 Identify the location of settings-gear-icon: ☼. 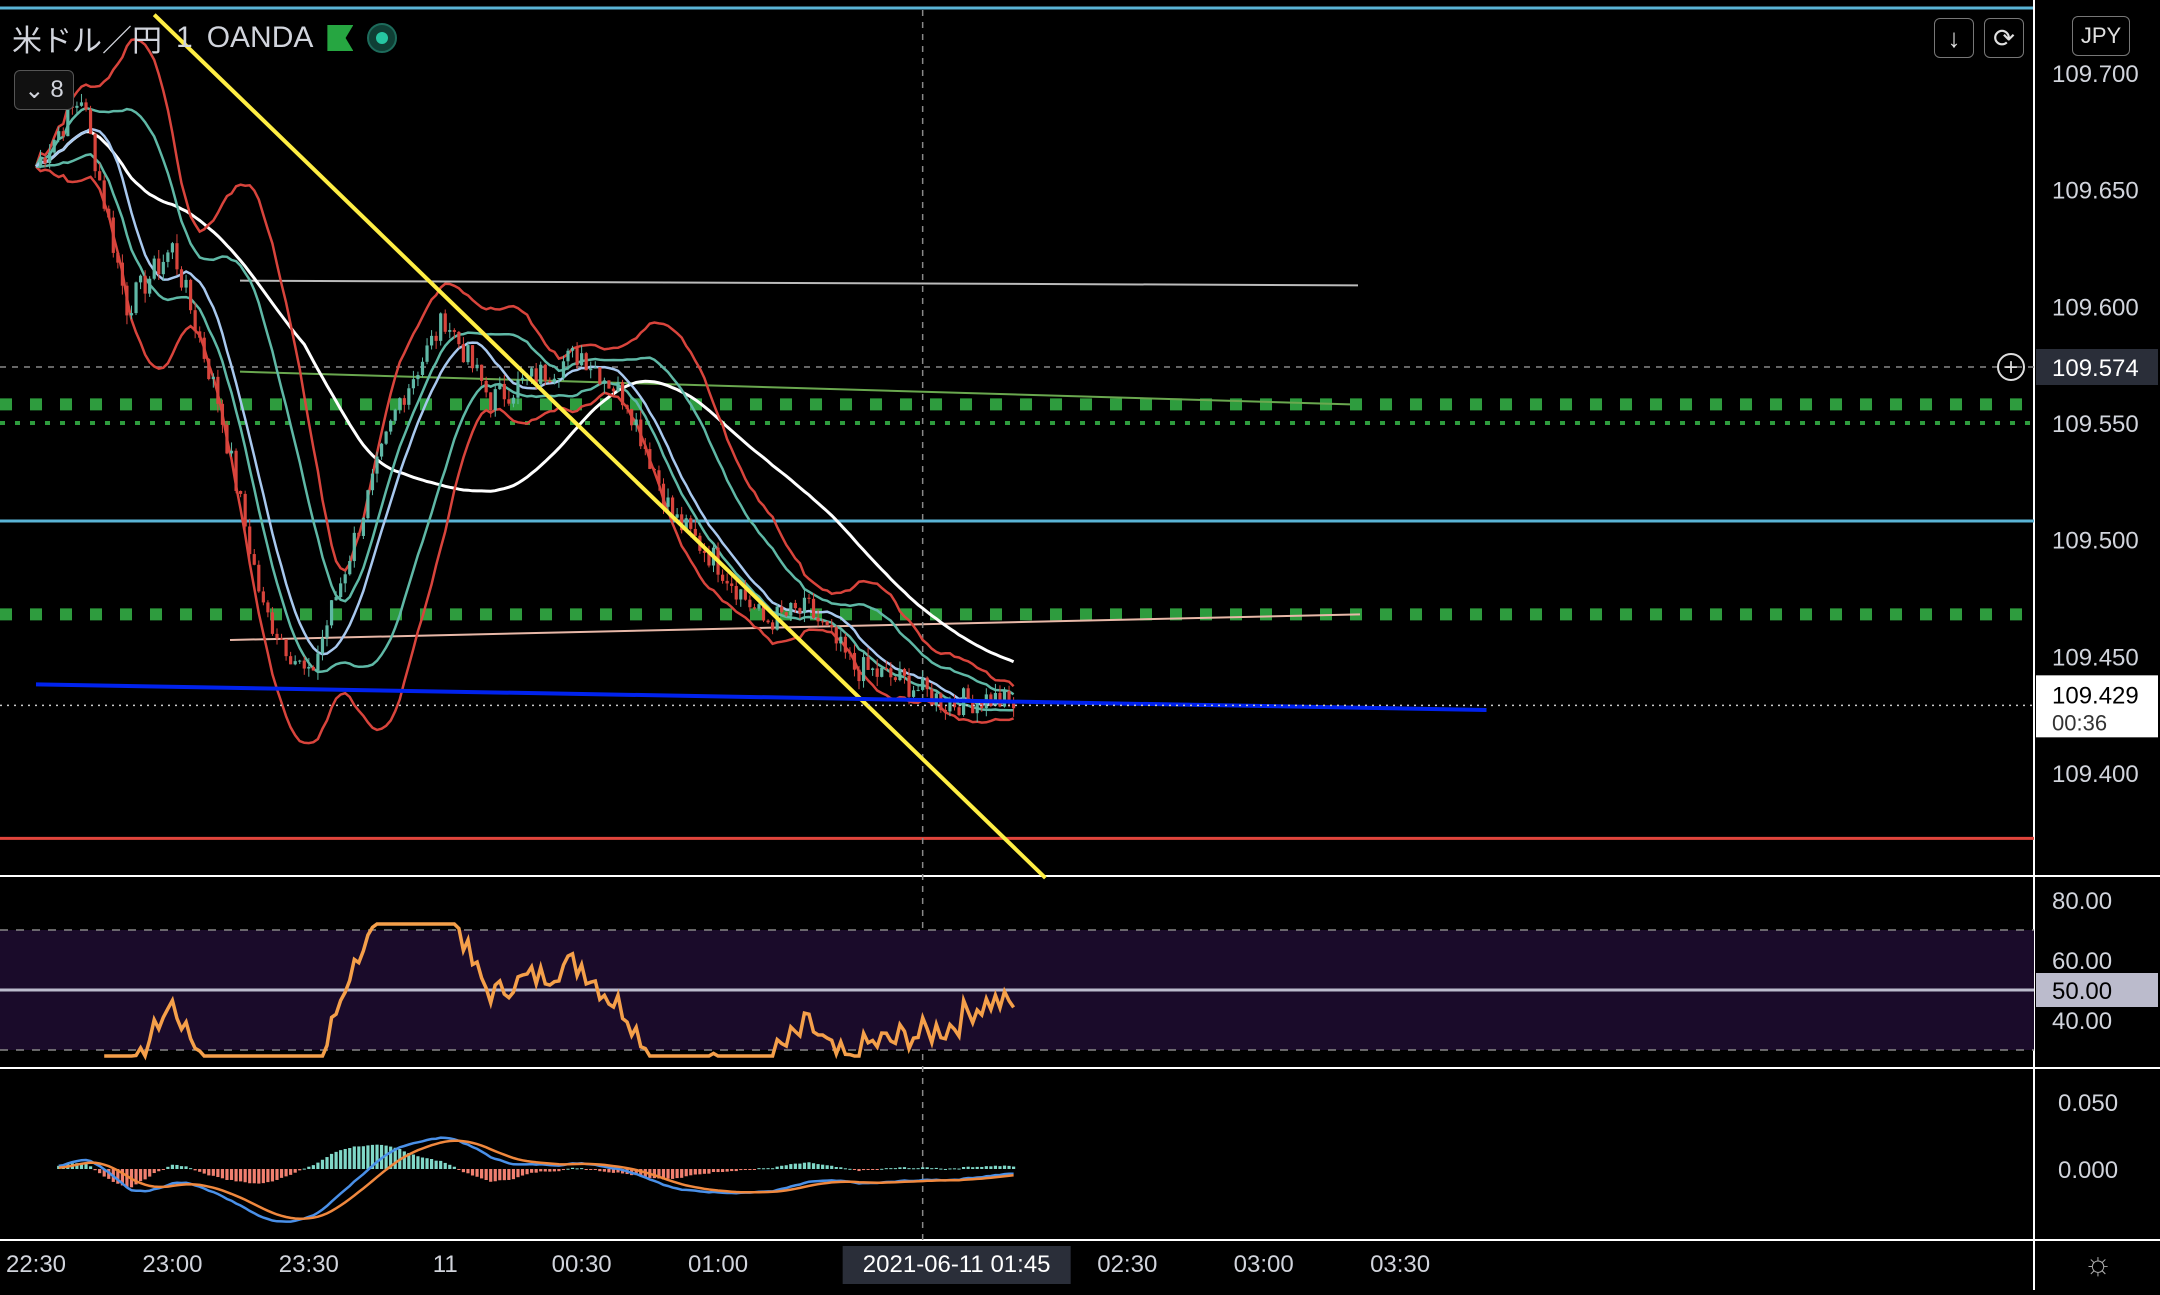
(2098, 1263).